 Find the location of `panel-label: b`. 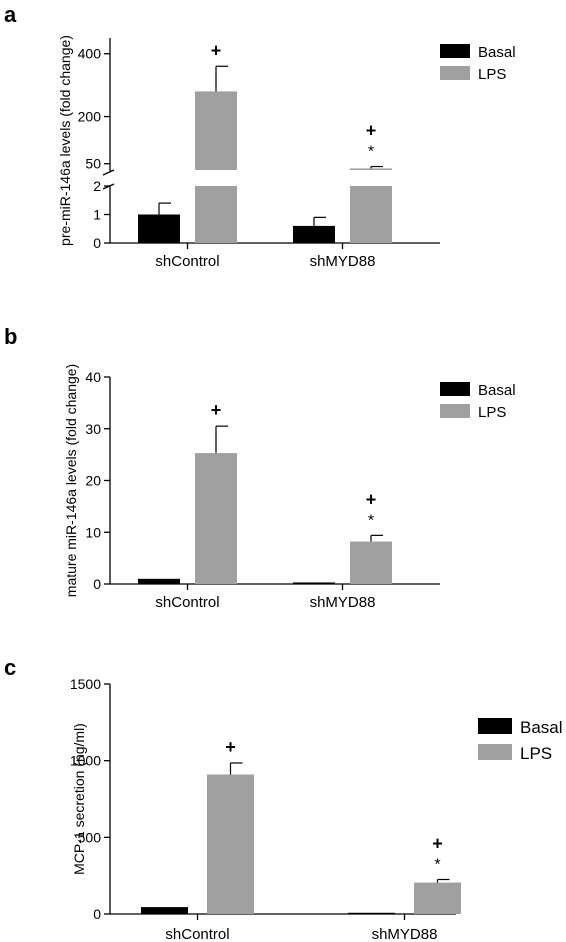

panel-label: b is located at coordinates (10, 336).